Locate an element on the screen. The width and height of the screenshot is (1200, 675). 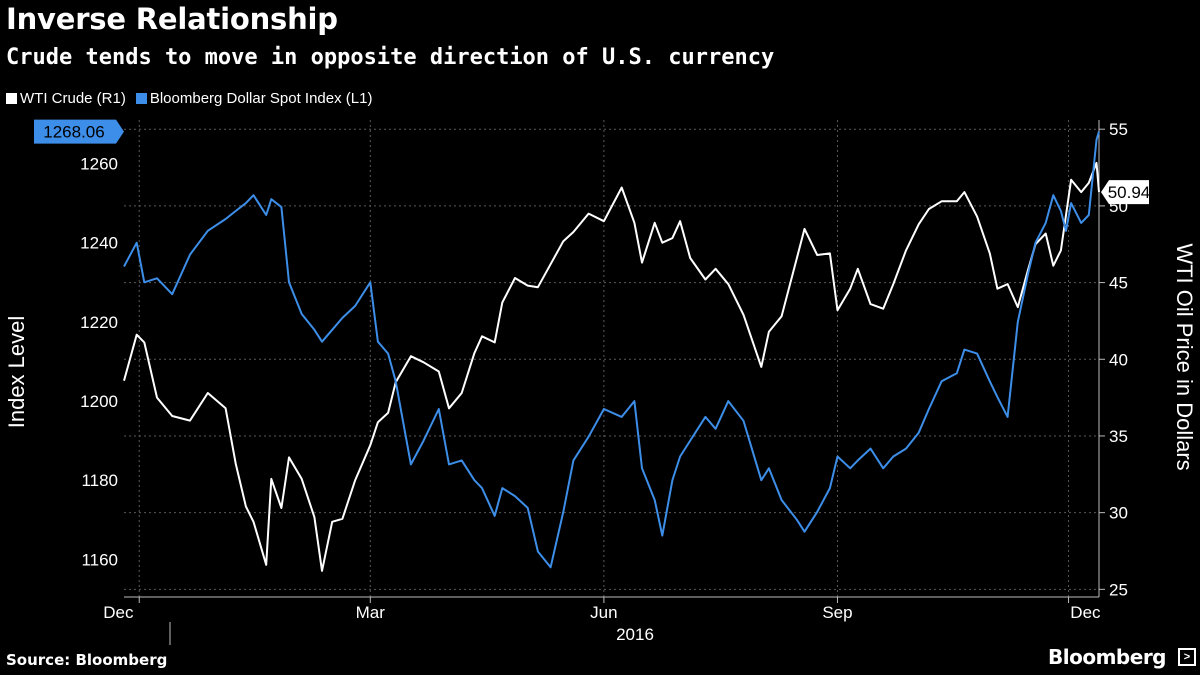
x-tick-label: Sep is located at coordinates (837, 612).